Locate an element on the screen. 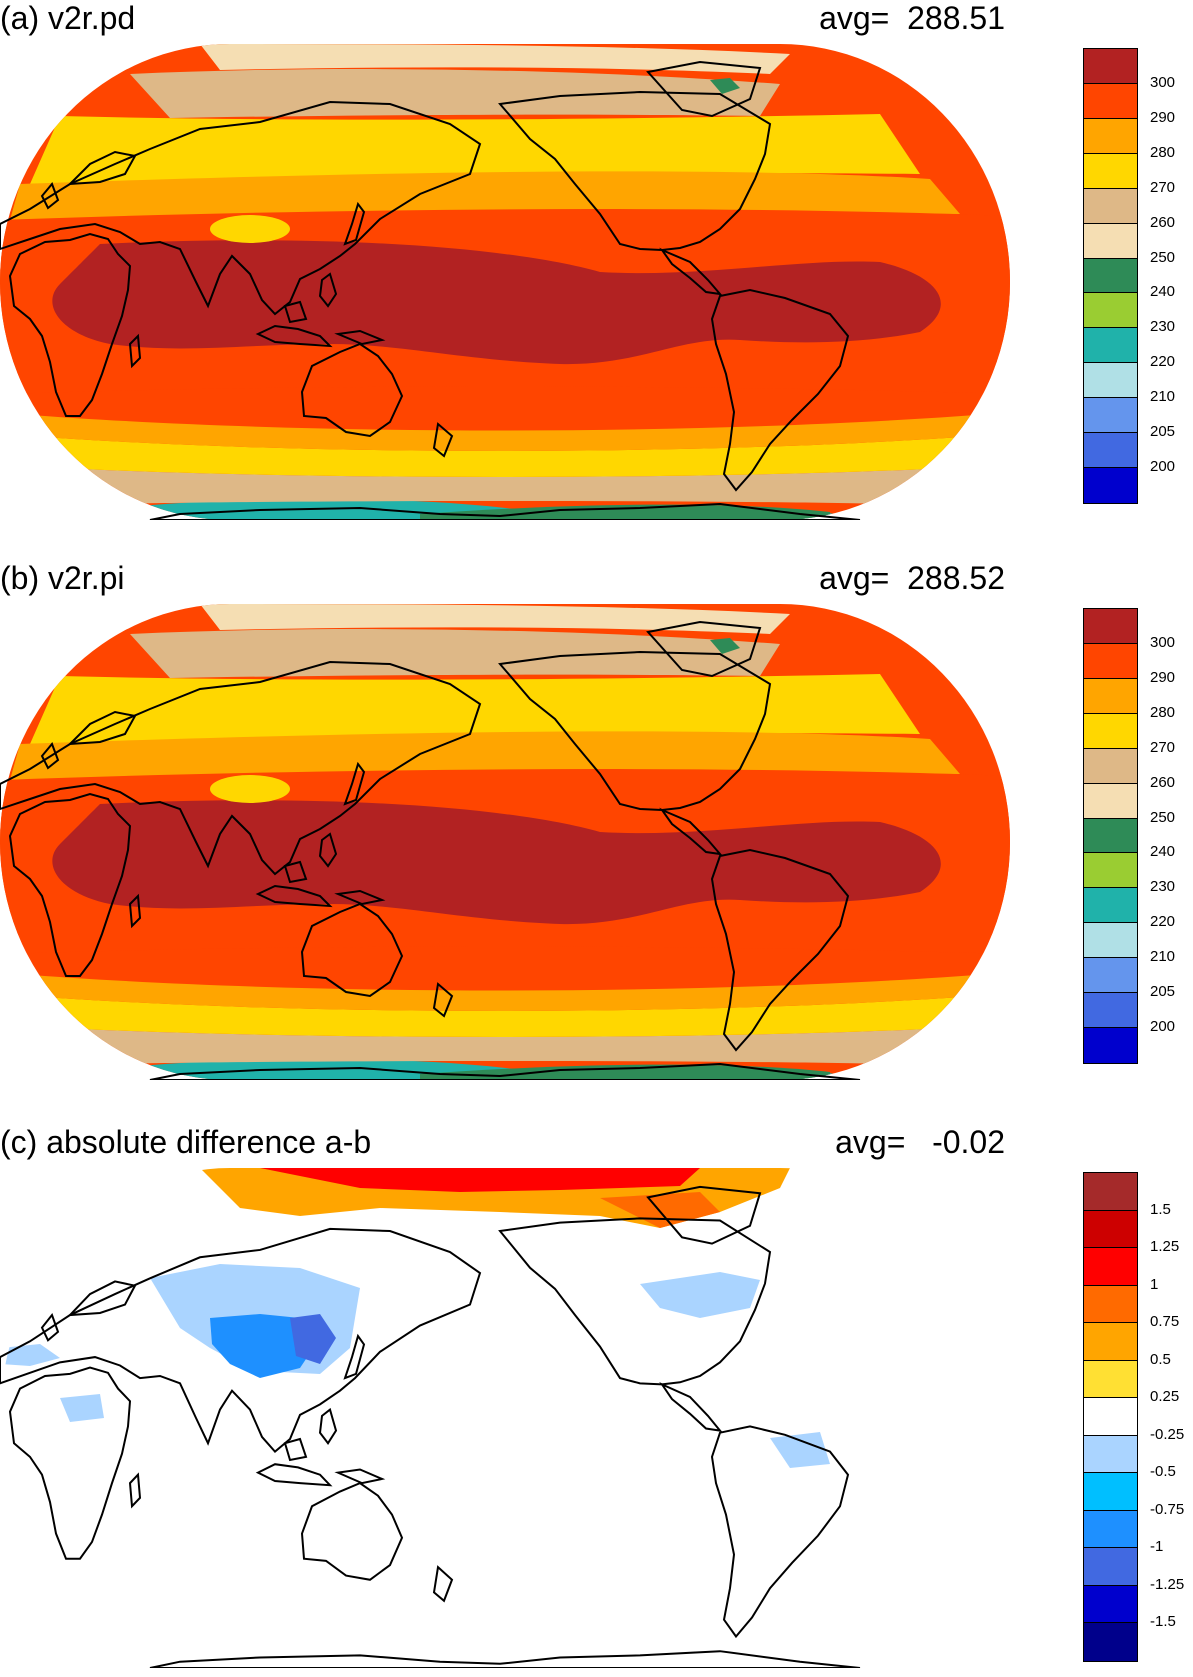 The image size is (1193, 1677). coastline-eurasia is located at coordinates (240, 768).